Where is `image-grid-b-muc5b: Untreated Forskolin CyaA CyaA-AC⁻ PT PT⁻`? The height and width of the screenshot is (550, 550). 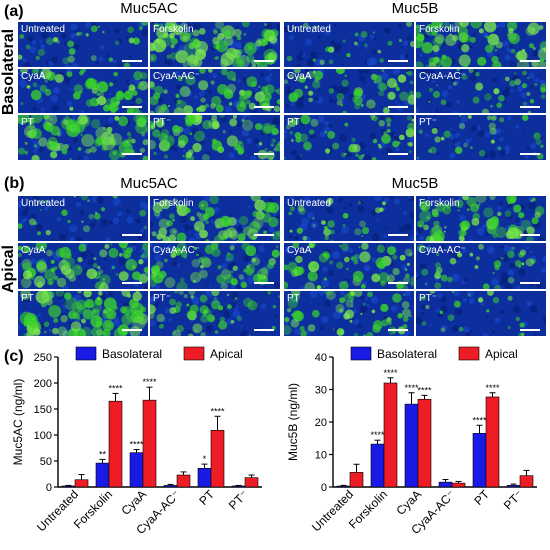
image-grid-b-muc5b: Untreated Forskolin CyaA CyaA-AC⁻ PT PT⁻ is located at coordinates (415, 266).